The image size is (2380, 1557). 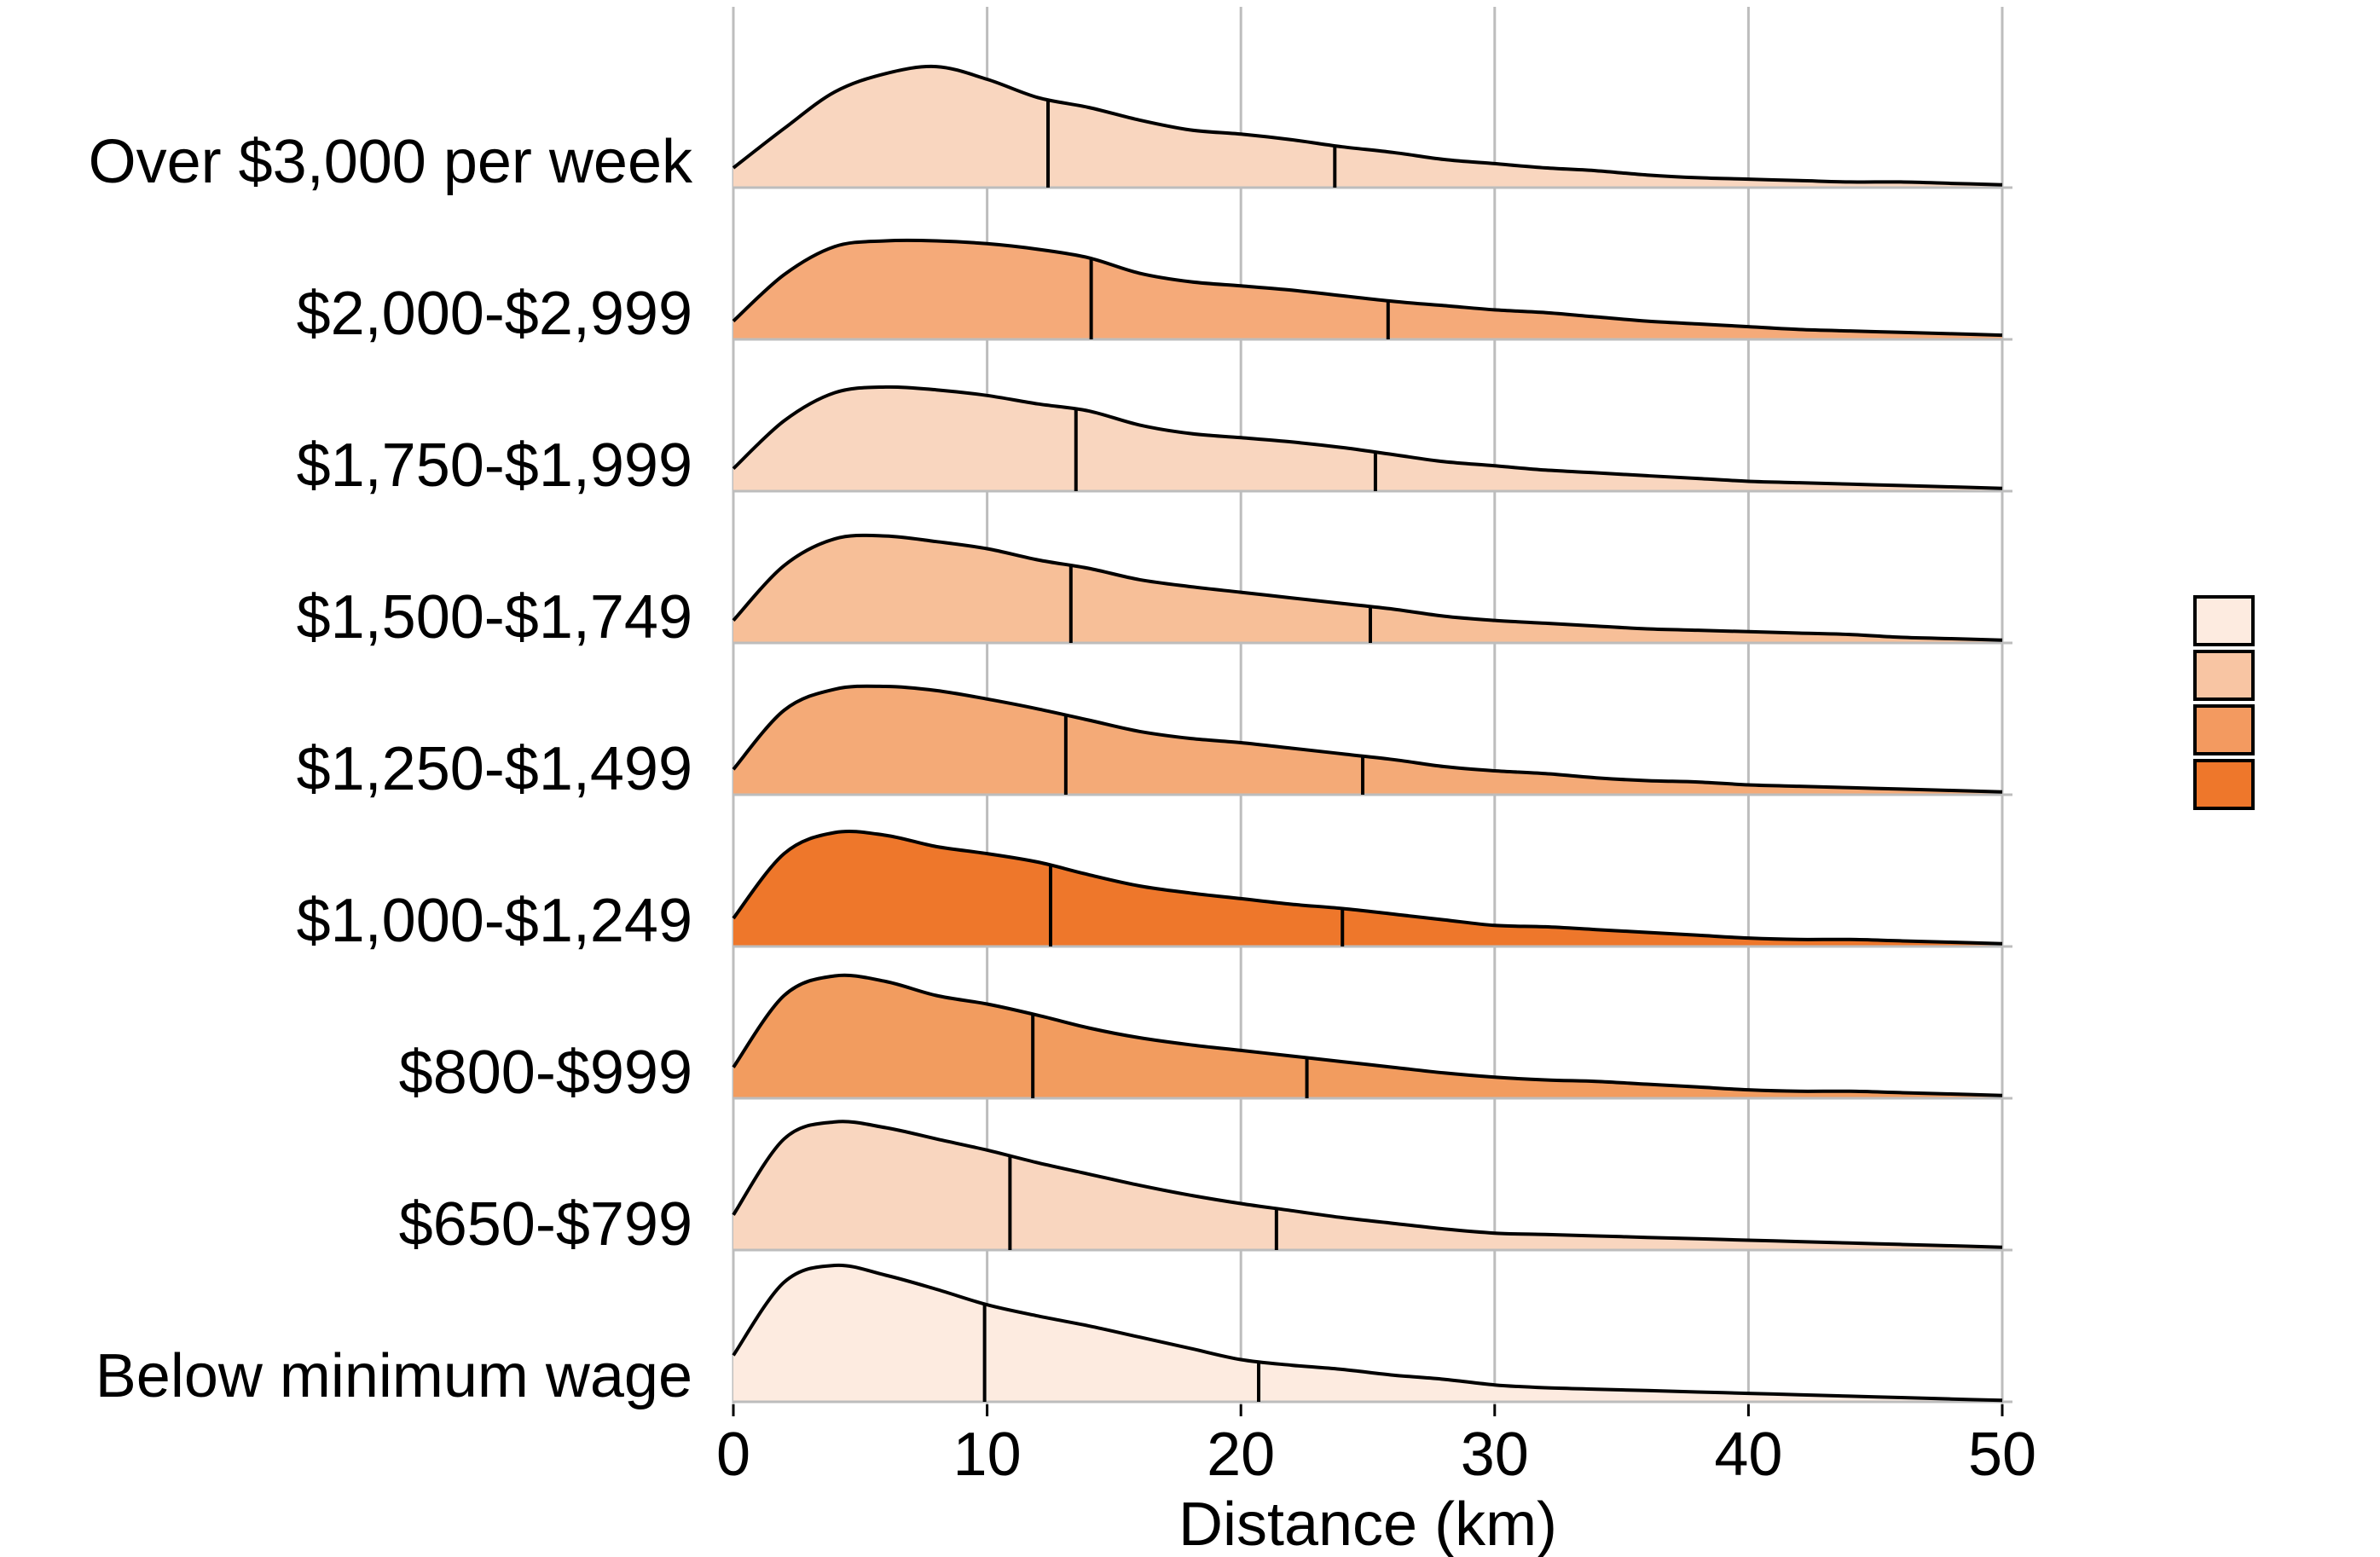 What do you see at coordinates (495, 465) in the screenshot?
I see `category-label: $1,750-$1,999` at bounding box center [495, 465].